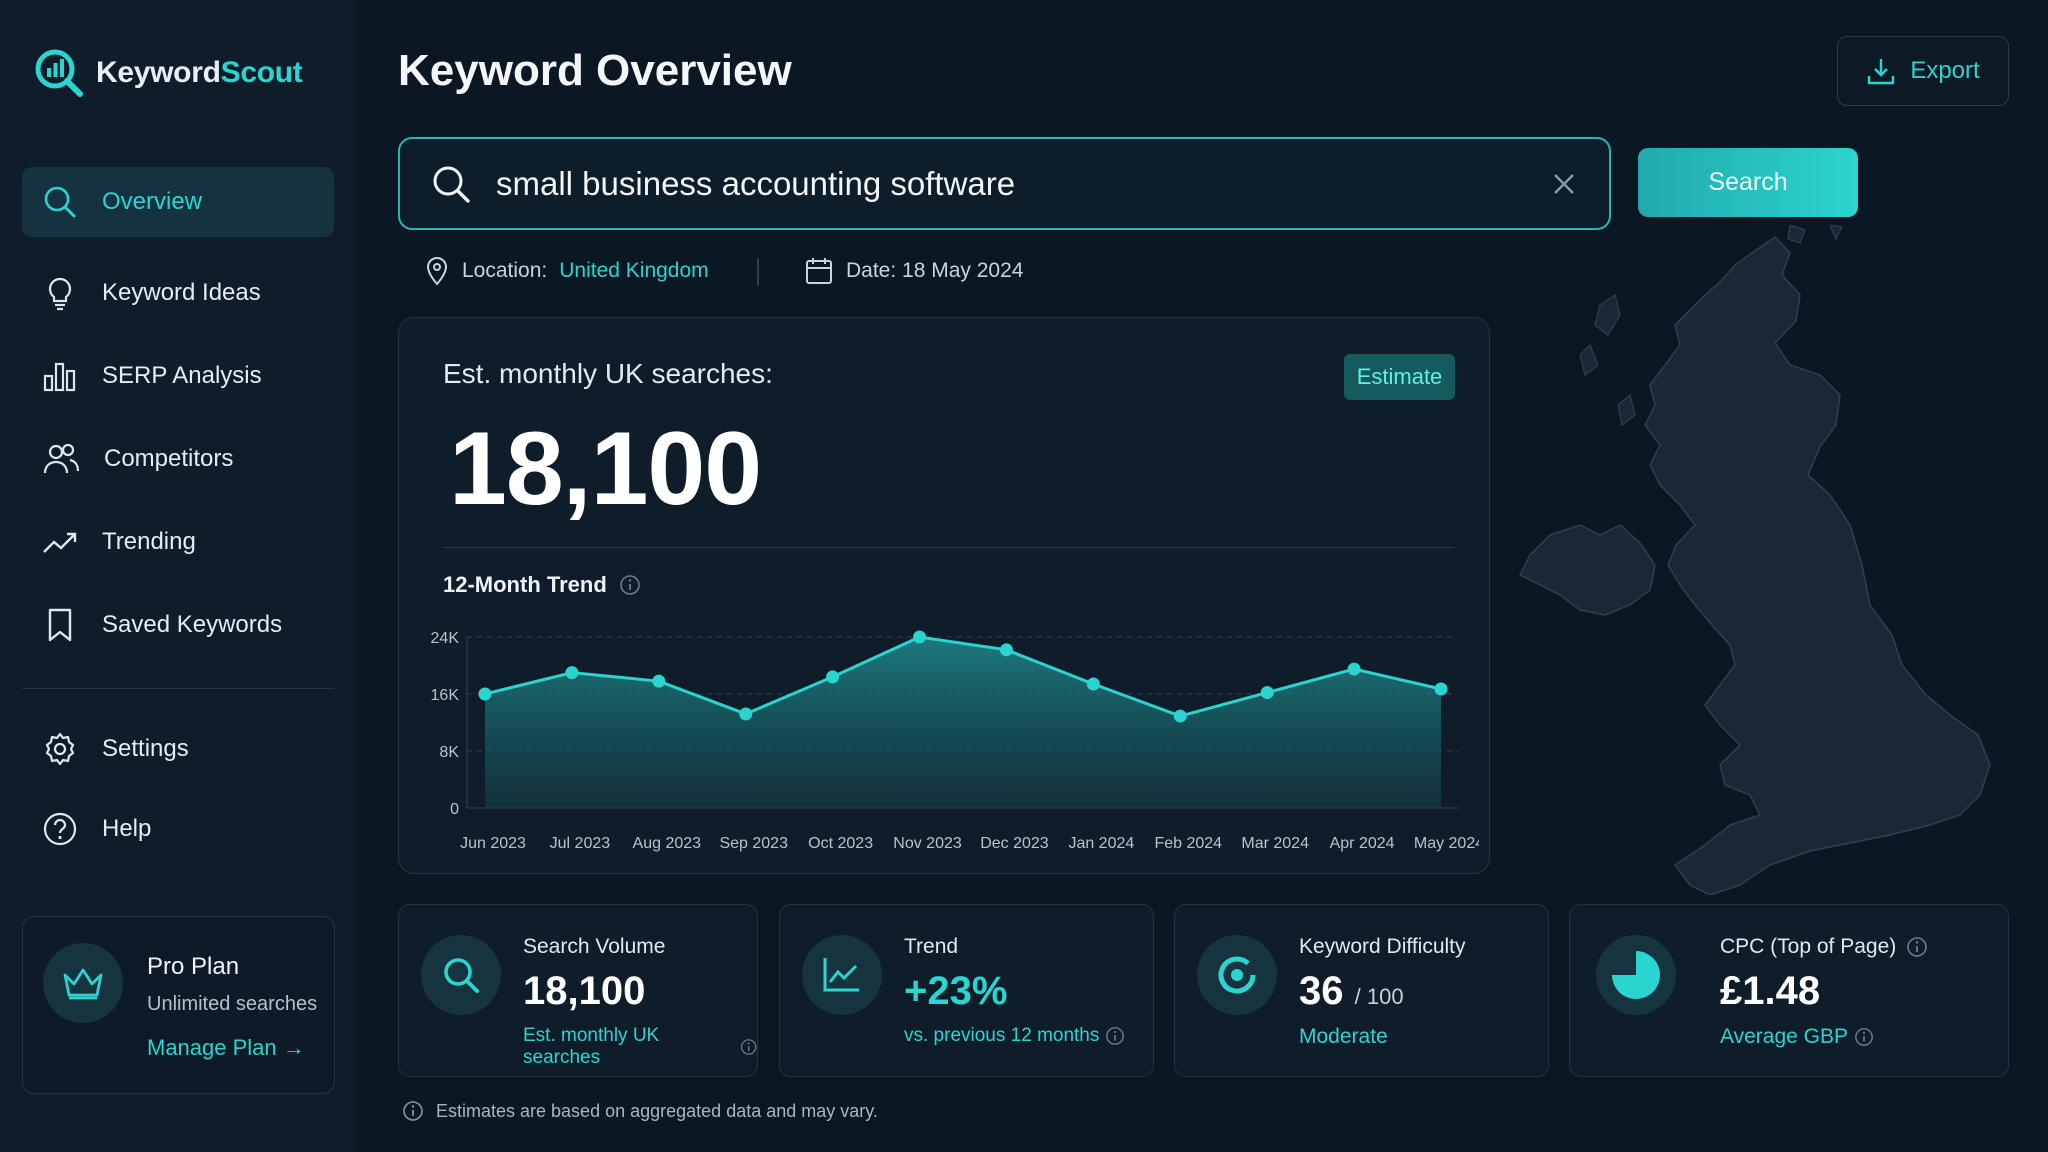 This screenshot has height=1152, width=2048. What do you see at coordinates (1587, 570) in the screenshot?
I see `ireland-shape` at bounding box center [1587, 570].